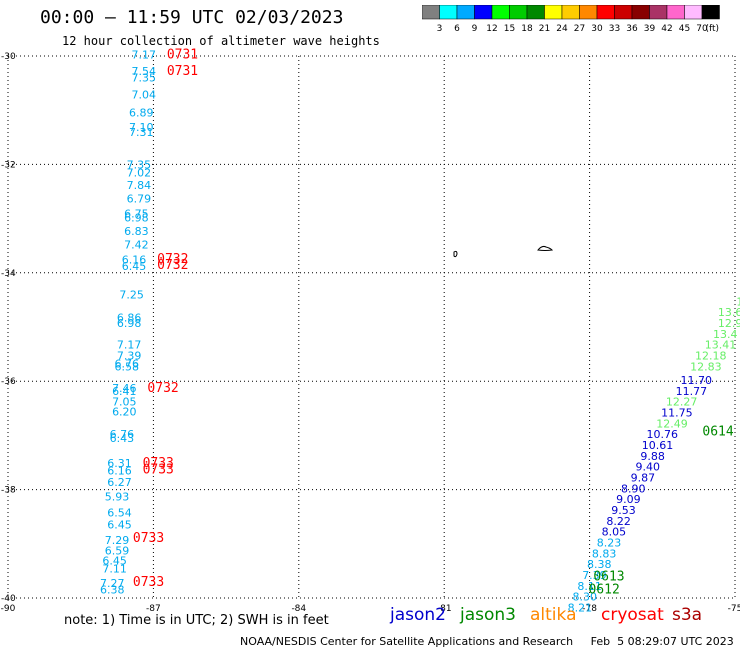 This screenshot has height=650, width=740. Describe the element at coordinates (677, 412) in the screenshot. I see `swh-value: 11.75` at that location.